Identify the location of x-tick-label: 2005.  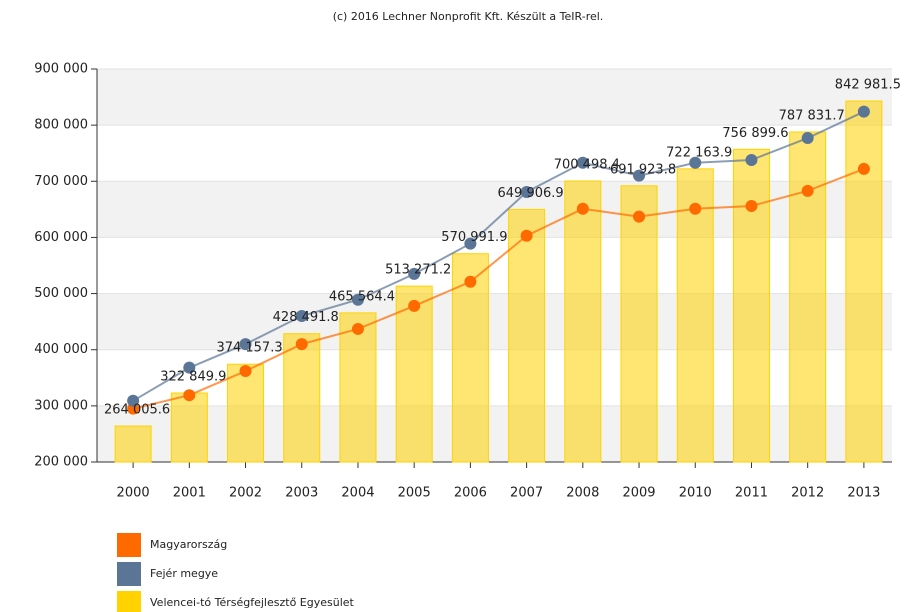
(414, 493).